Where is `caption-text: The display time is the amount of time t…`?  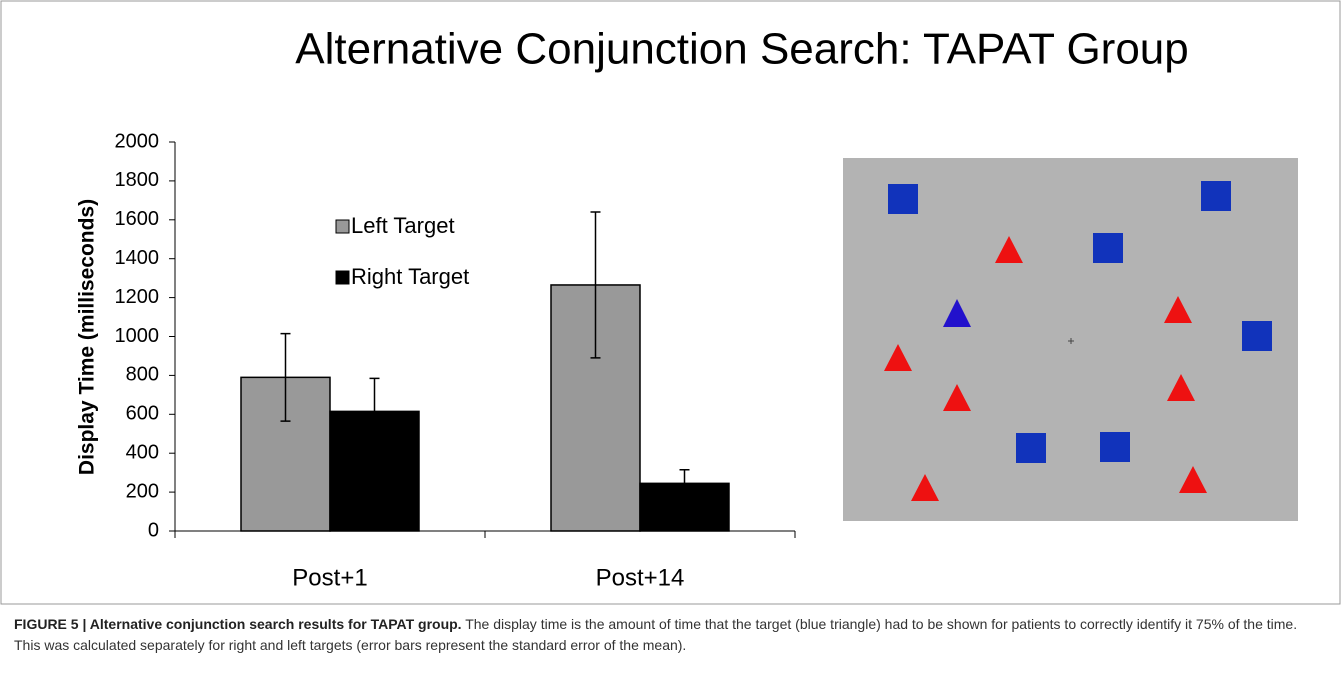
caption-text: The display time is the amount of time t… is located at coordinates (656, 634).